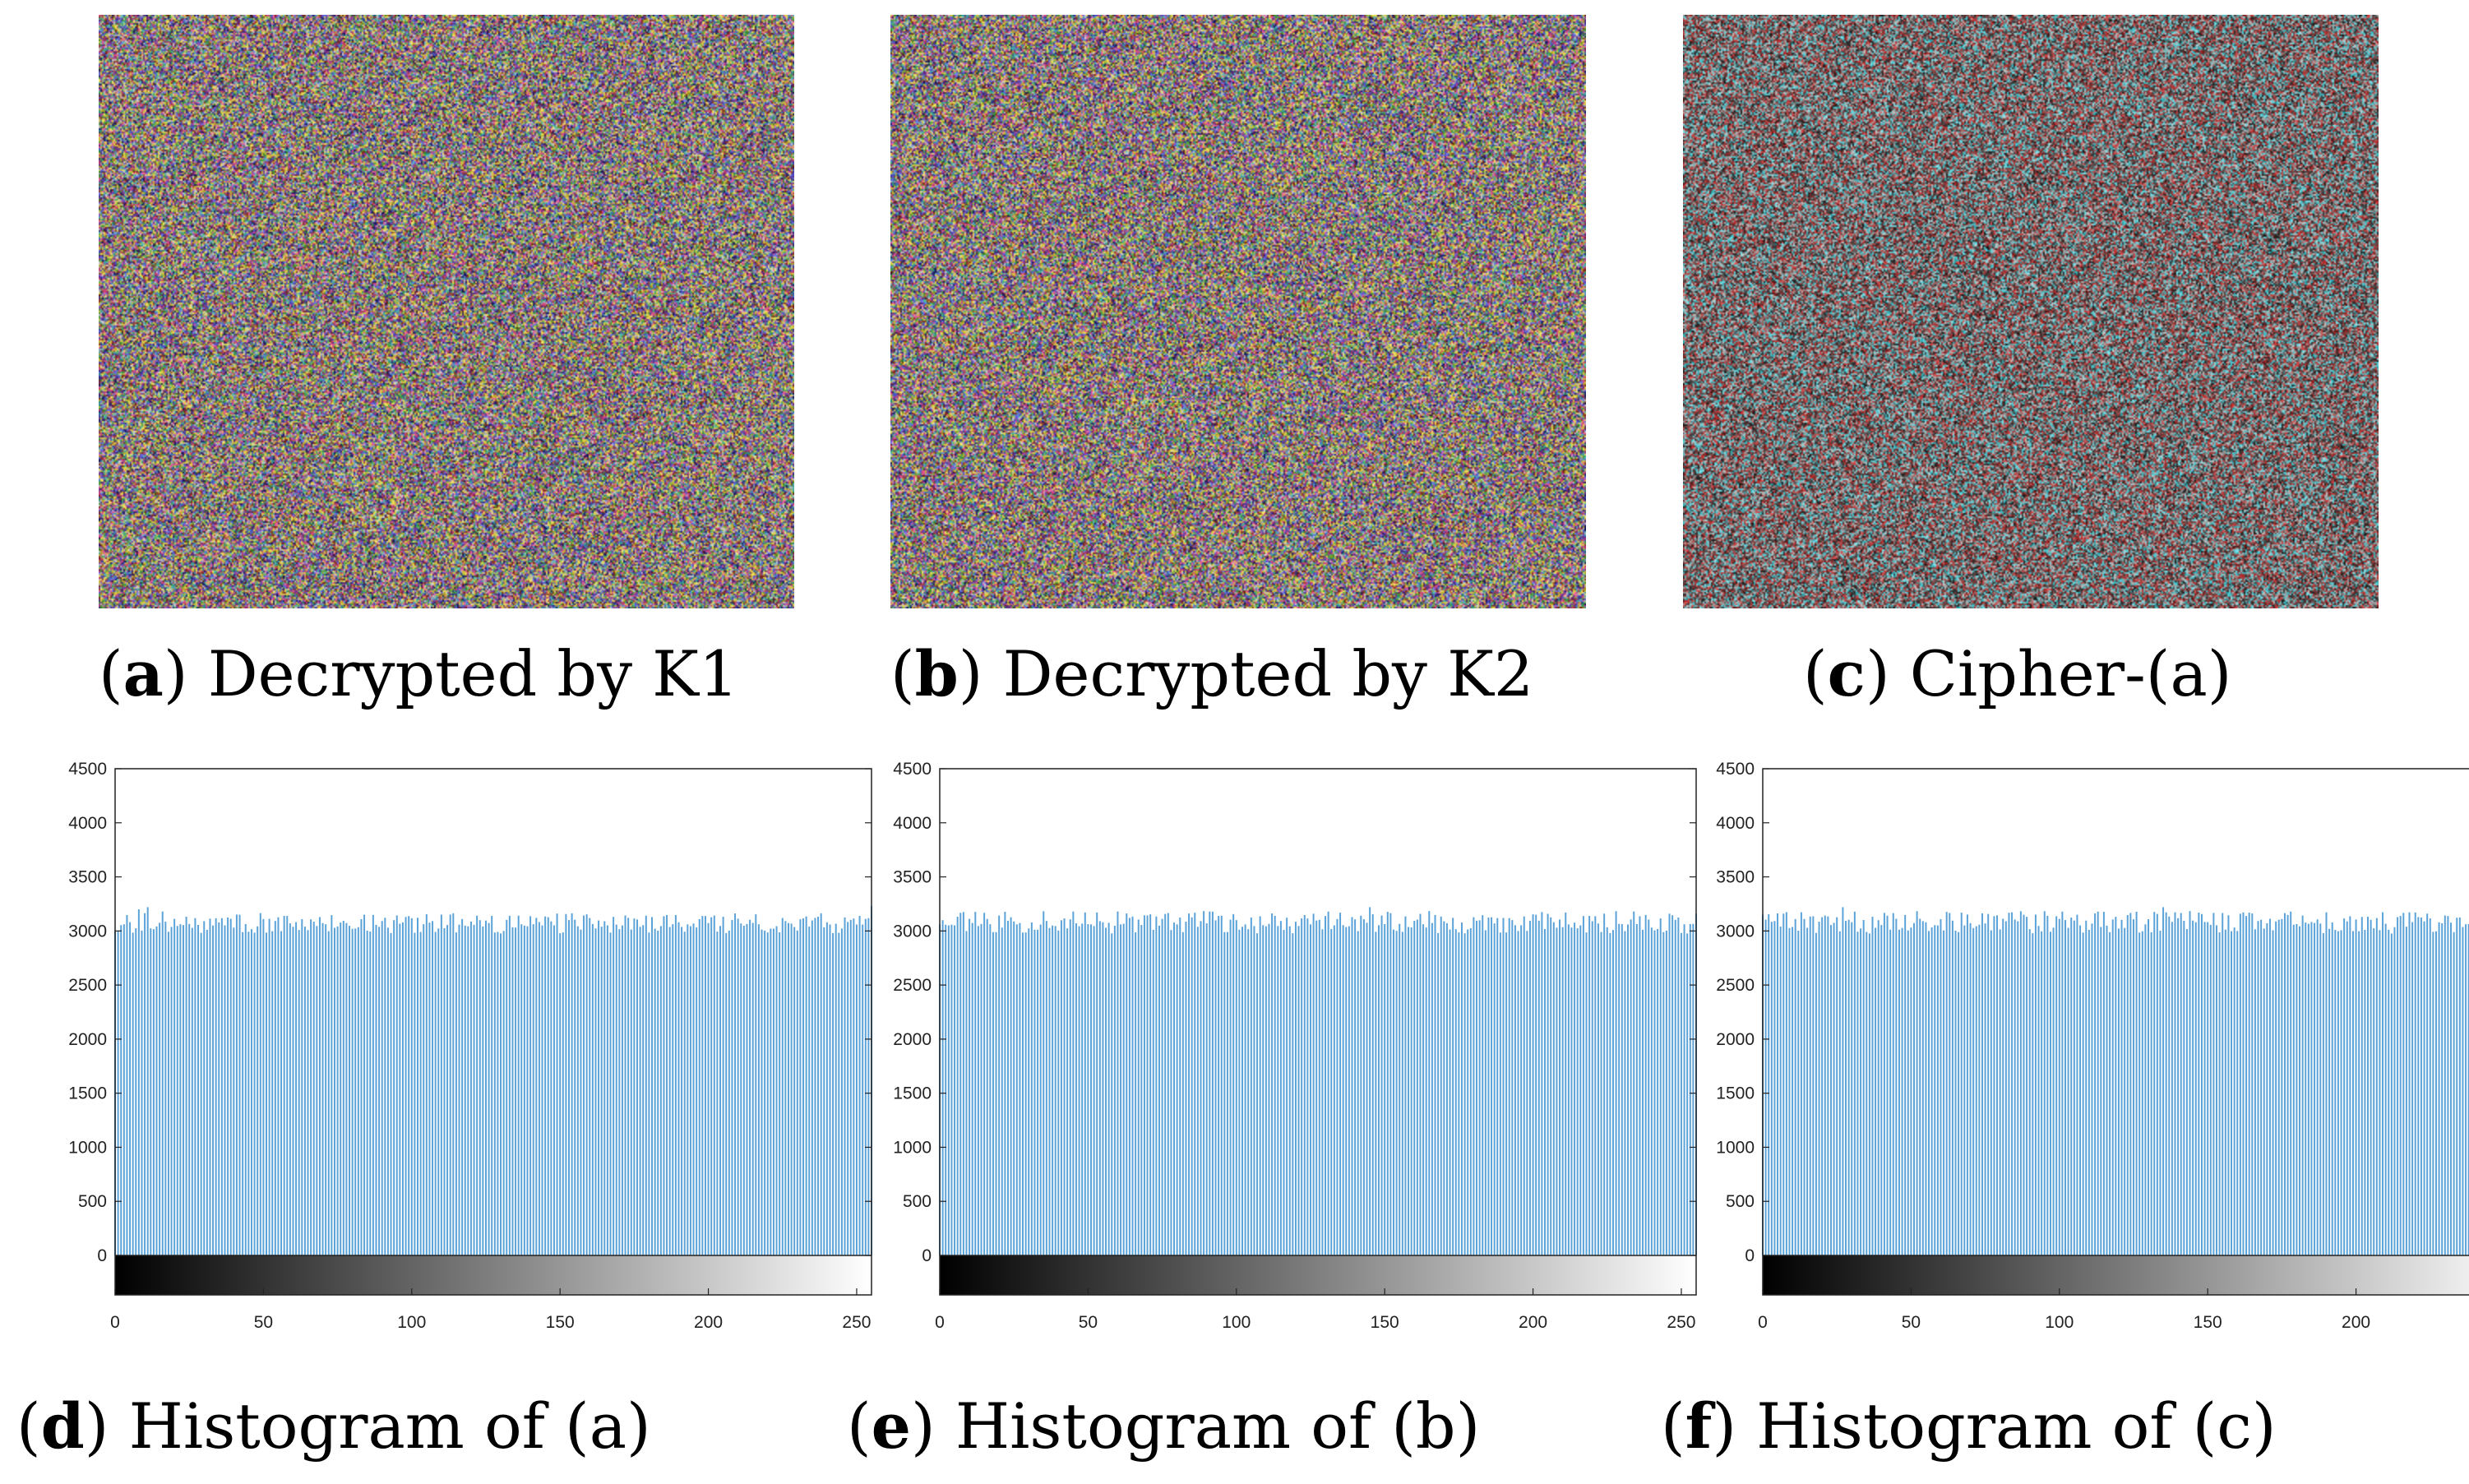  What do you see at coordinates (913, 877) in the screenshot?
I see `y-tick-label: 3500` at bounding box center [913, 877].